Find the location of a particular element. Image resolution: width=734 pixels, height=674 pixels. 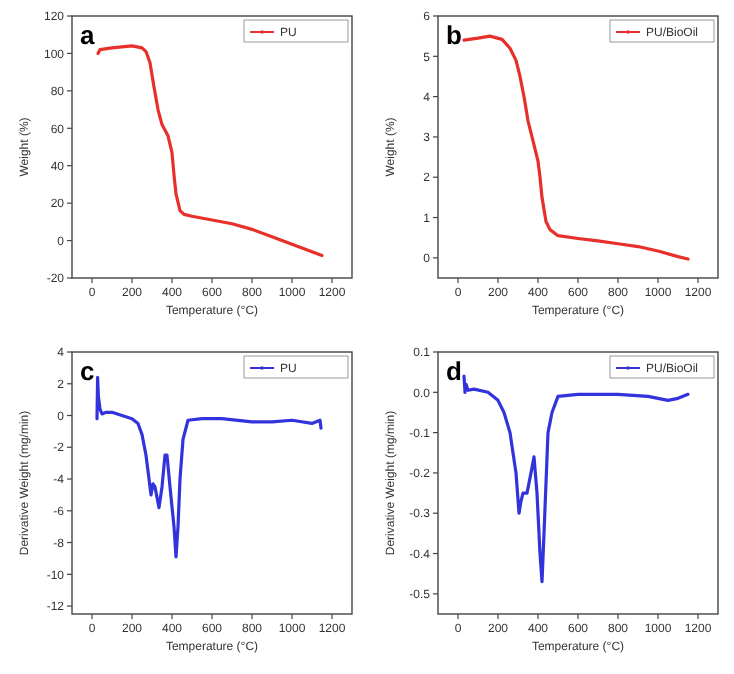

chart-title: a is located at coordinates (88, 35).